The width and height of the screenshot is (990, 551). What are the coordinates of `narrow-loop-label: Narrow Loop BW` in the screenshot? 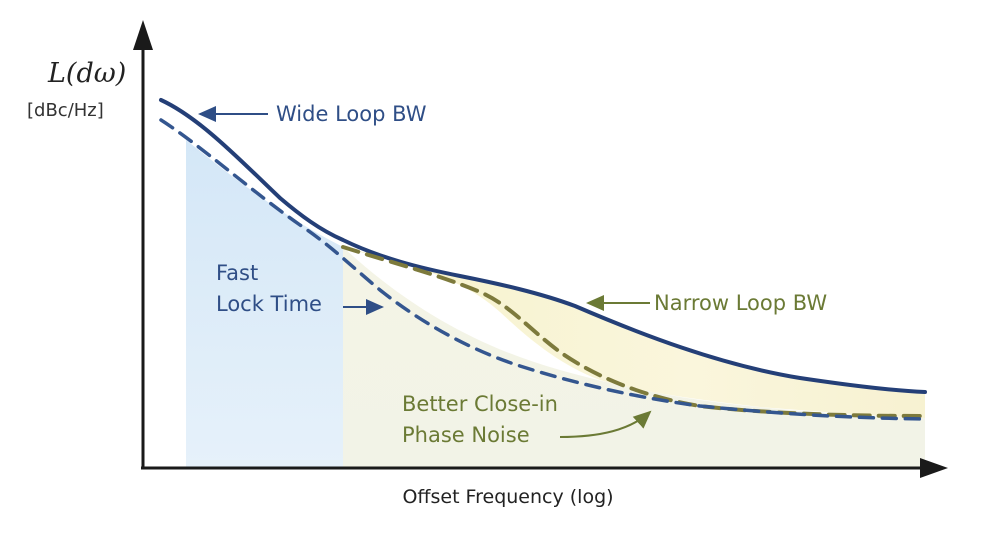 It's located at (740, 303).